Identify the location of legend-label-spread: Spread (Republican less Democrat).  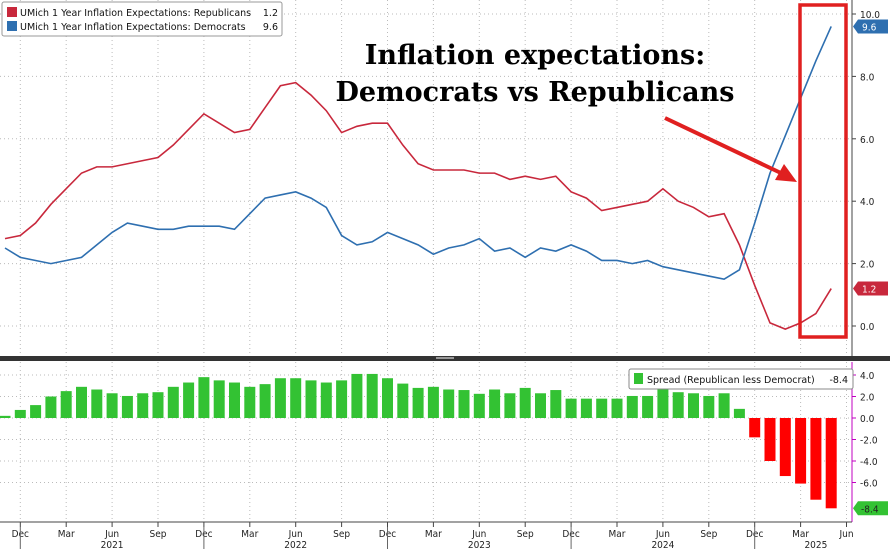
(731, 380).